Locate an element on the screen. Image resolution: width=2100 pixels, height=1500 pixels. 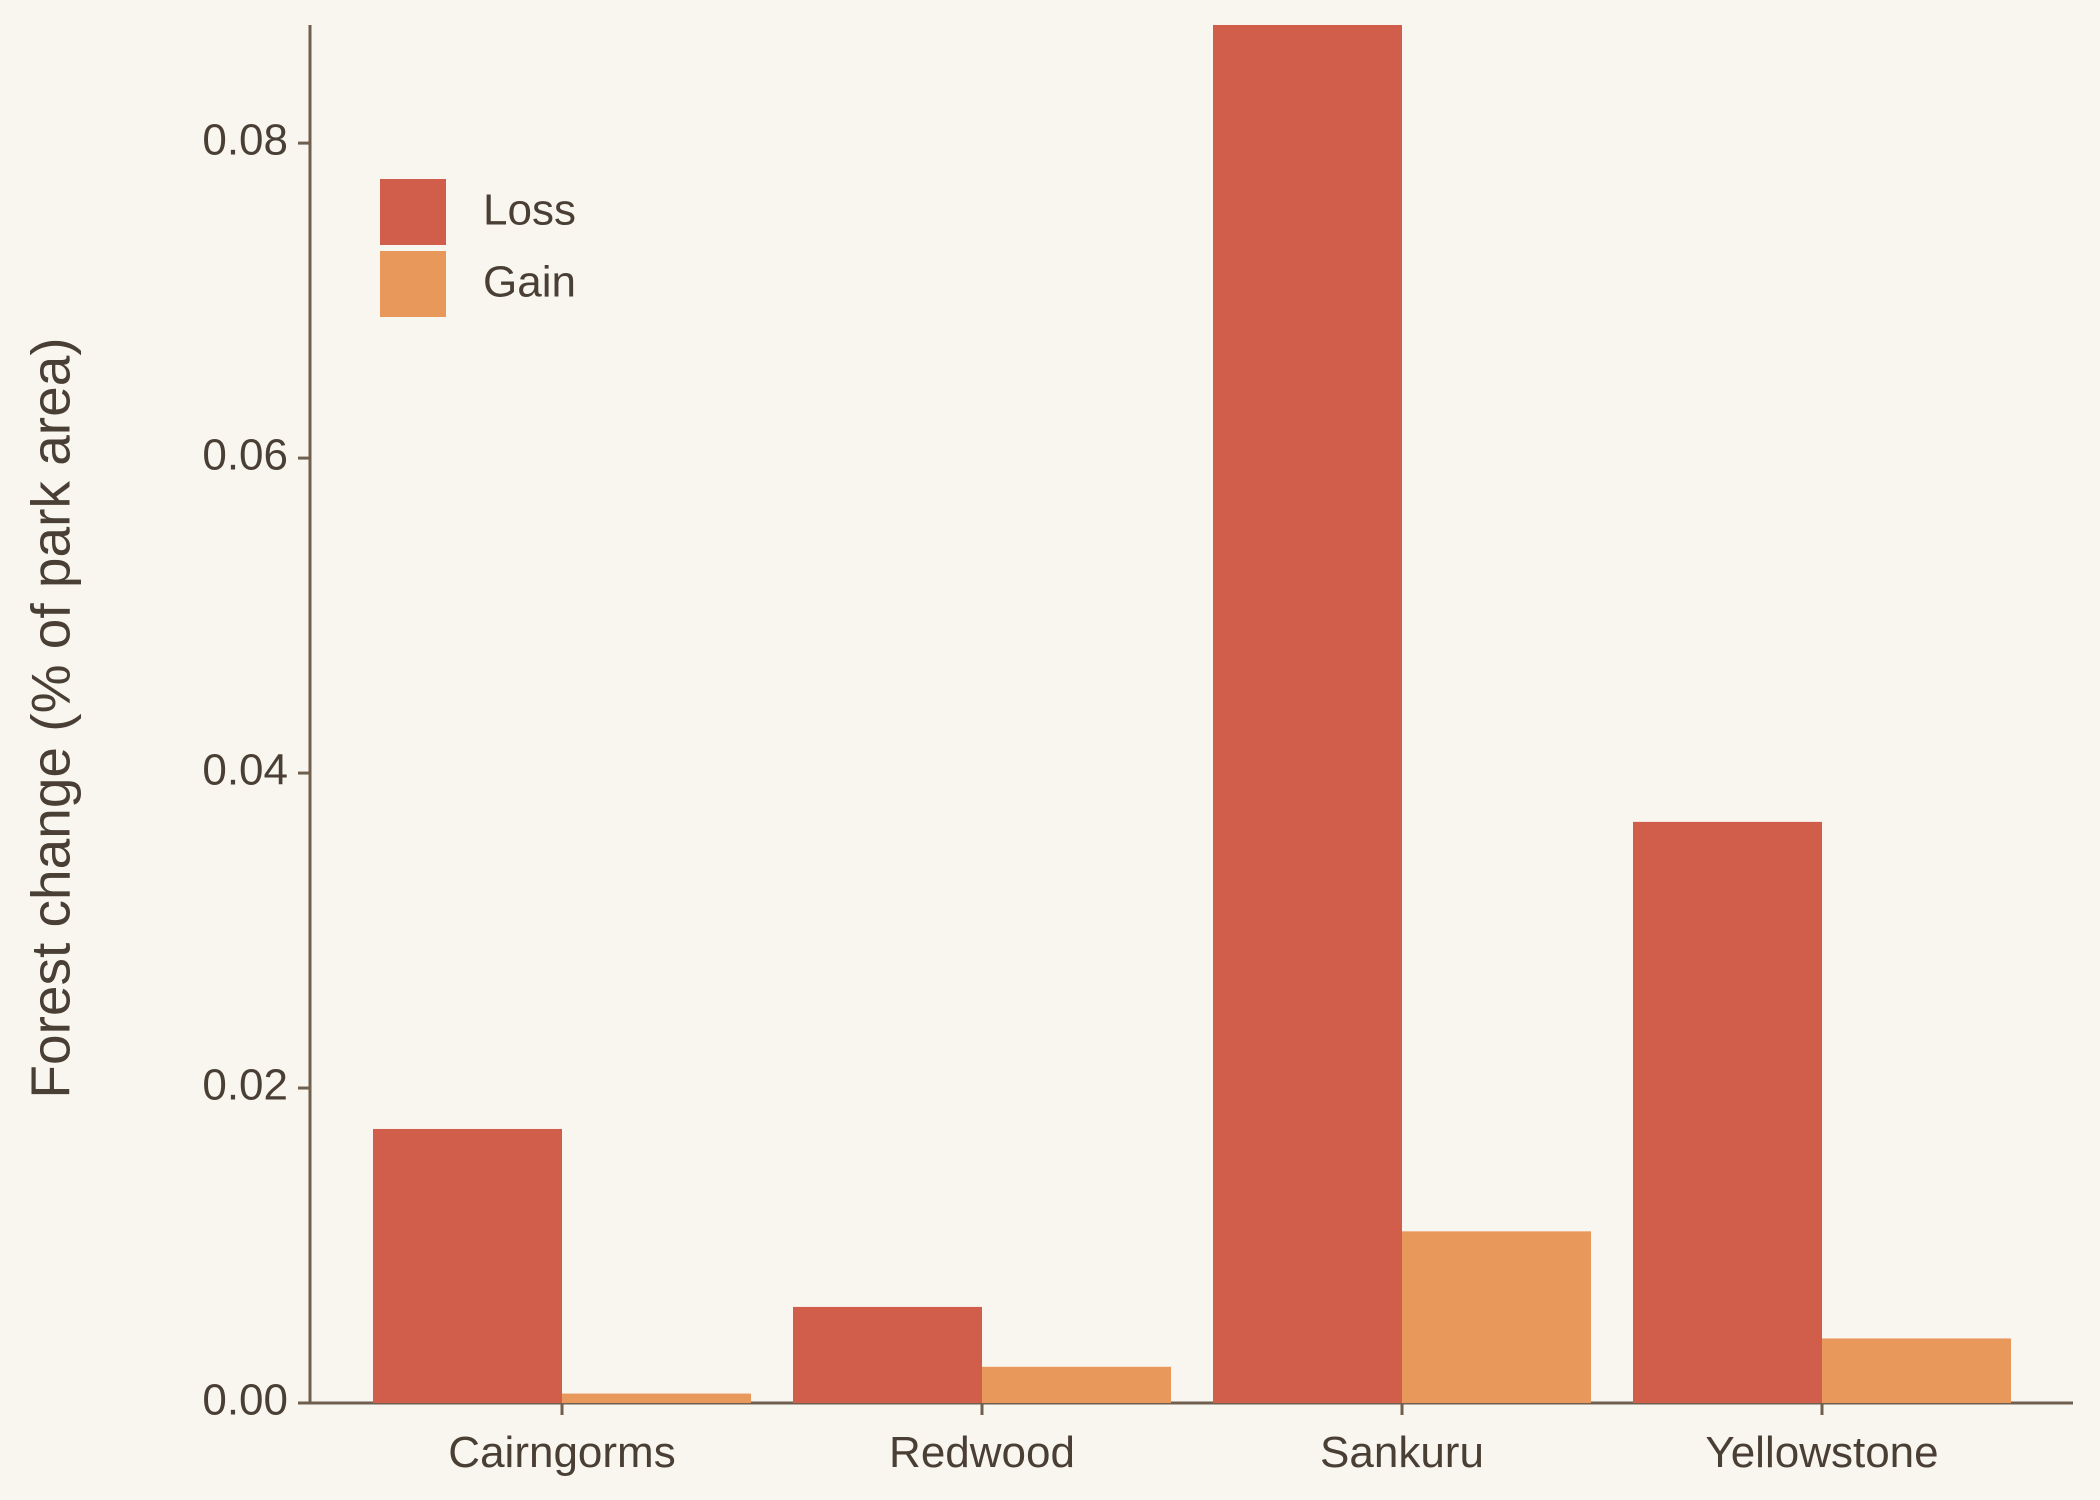
x-tick-label: Sankuru is located at coordinates (1402, 1452).